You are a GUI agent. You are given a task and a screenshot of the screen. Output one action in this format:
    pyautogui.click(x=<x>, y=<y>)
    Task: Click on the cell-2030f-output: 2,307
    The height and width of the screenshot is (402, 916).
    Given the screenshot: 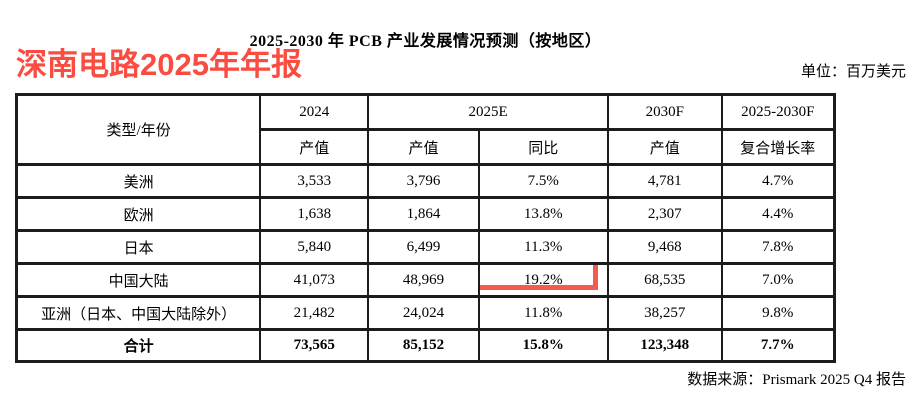 What is the action you would take?
    pyautogui.click(x=664, y=214)
    